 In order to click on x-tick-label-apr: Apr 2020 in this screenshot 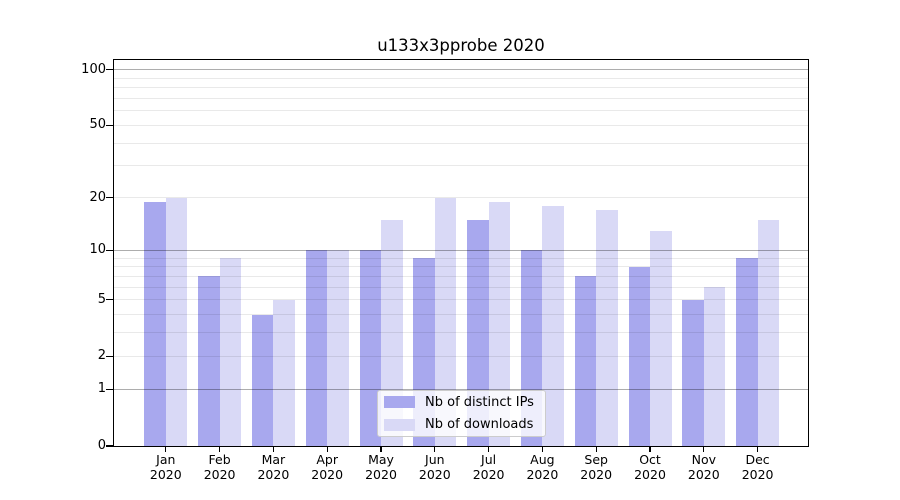, I will do `click(327, 467)`.